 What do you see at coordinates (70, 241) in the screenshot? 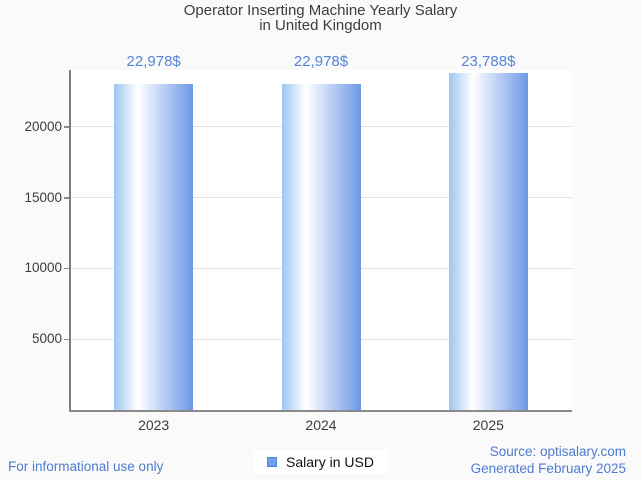
I see `y-axis-line` at bounding box center [70, 241].